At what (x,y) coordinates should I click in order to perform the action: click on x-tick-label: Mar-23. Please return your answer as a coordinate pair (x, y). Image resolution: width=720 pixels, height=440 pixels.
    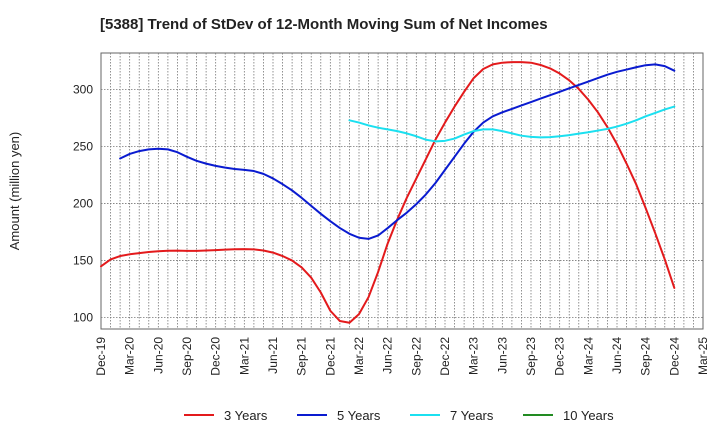
    Looking at the image, I should click on (474, 356).